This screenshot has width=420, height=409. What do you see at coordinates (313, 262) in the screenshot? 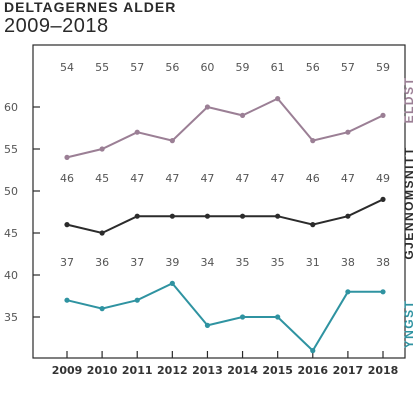
I see `data-label: 31` at bounding box center [313, 262].